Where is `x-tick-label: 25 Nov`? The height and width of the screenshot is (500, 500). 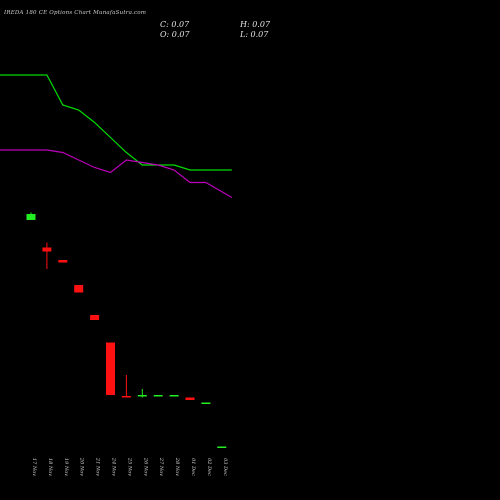
x-tick-label: 25 Nov is located at coordinates (129, 466).